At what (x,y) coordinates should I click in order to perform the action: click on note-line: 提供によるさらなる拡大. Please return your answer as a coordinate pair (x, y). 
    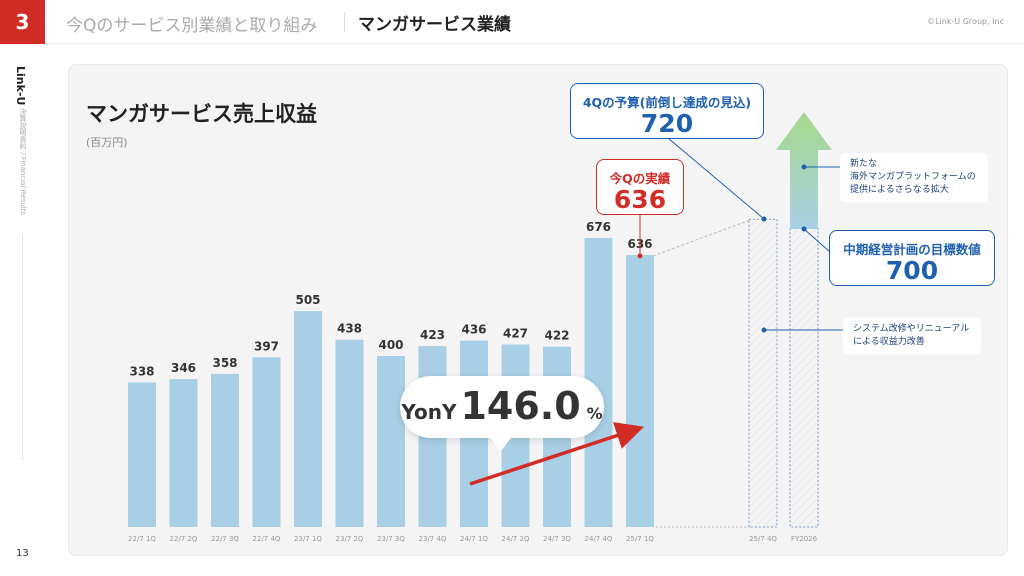
    Looking at the image, I should click on (899, 190).